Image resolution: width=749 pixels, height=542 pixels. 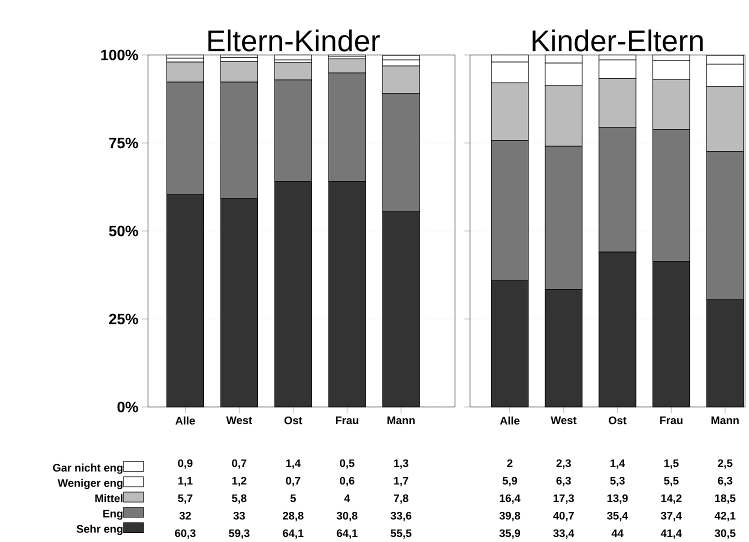 I want to click on legend-label: Weniger eng, so click(x=90, y=484).